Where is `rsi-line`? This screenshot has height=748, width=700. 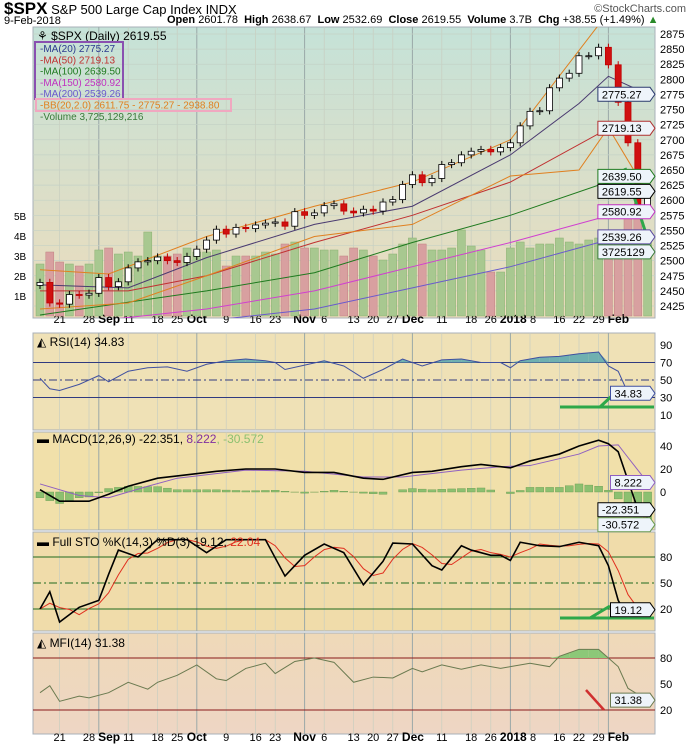 rsi-line is located at coordinates (343, 375).